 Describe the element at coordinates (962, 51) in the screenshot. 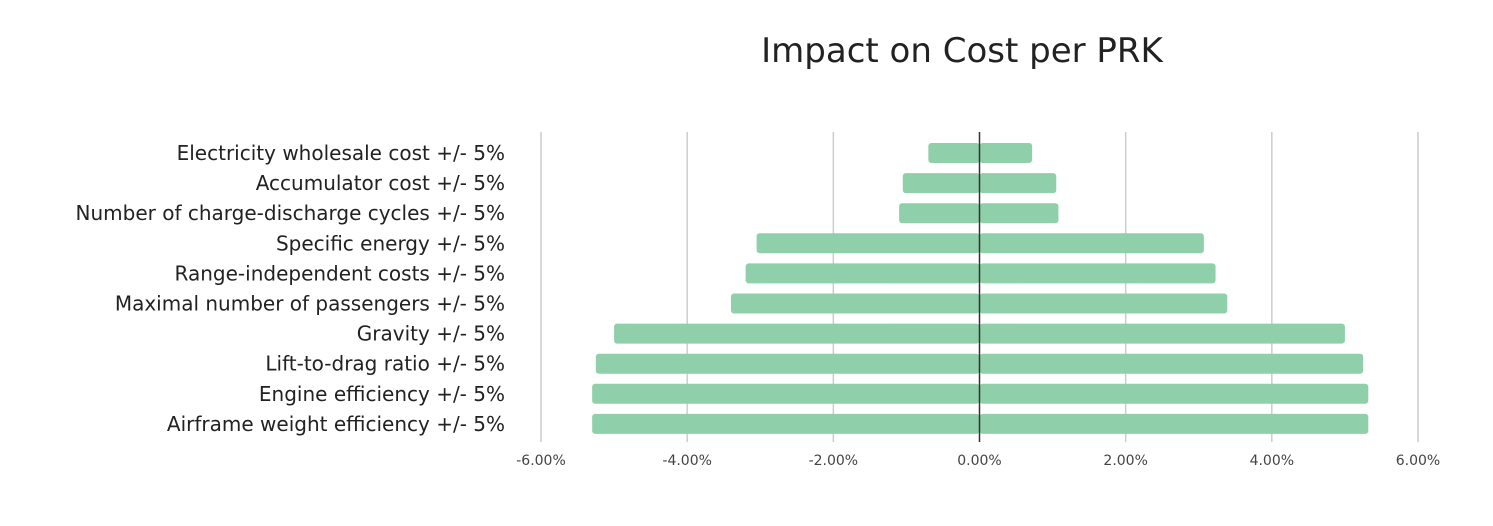

I see `chart-title: Impact on Cost per PRK` at that location.